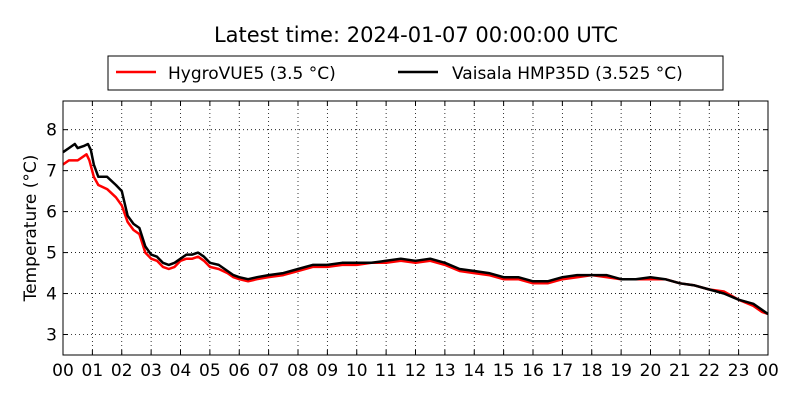 The image size is (800, 400). I want to click on y-tick-labels: 3 4 5 6 7 8, so click(51, 233).